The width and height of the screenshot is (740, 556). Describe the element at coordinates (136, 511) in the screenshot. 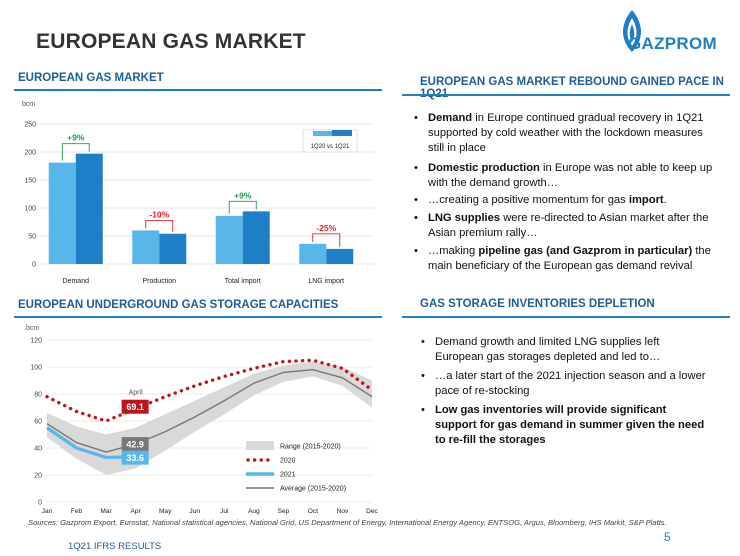

I see `x-tick-label: Apr` at that location.